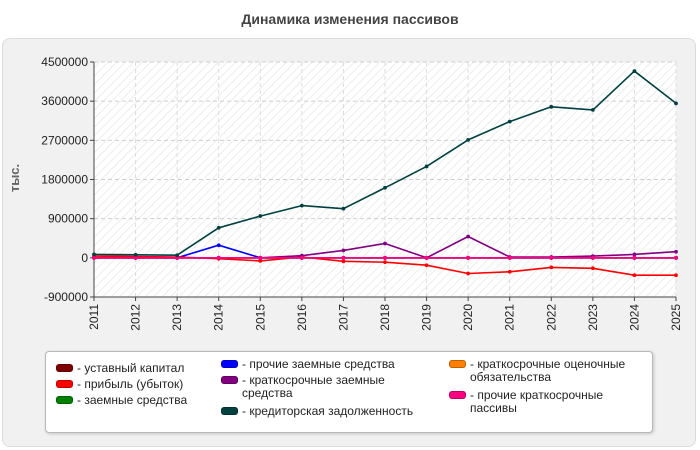  What do you see at coordinates (510, 317) in the screenshot?
I see `x-tick-label: 2021` at bounding box center [510, 317].